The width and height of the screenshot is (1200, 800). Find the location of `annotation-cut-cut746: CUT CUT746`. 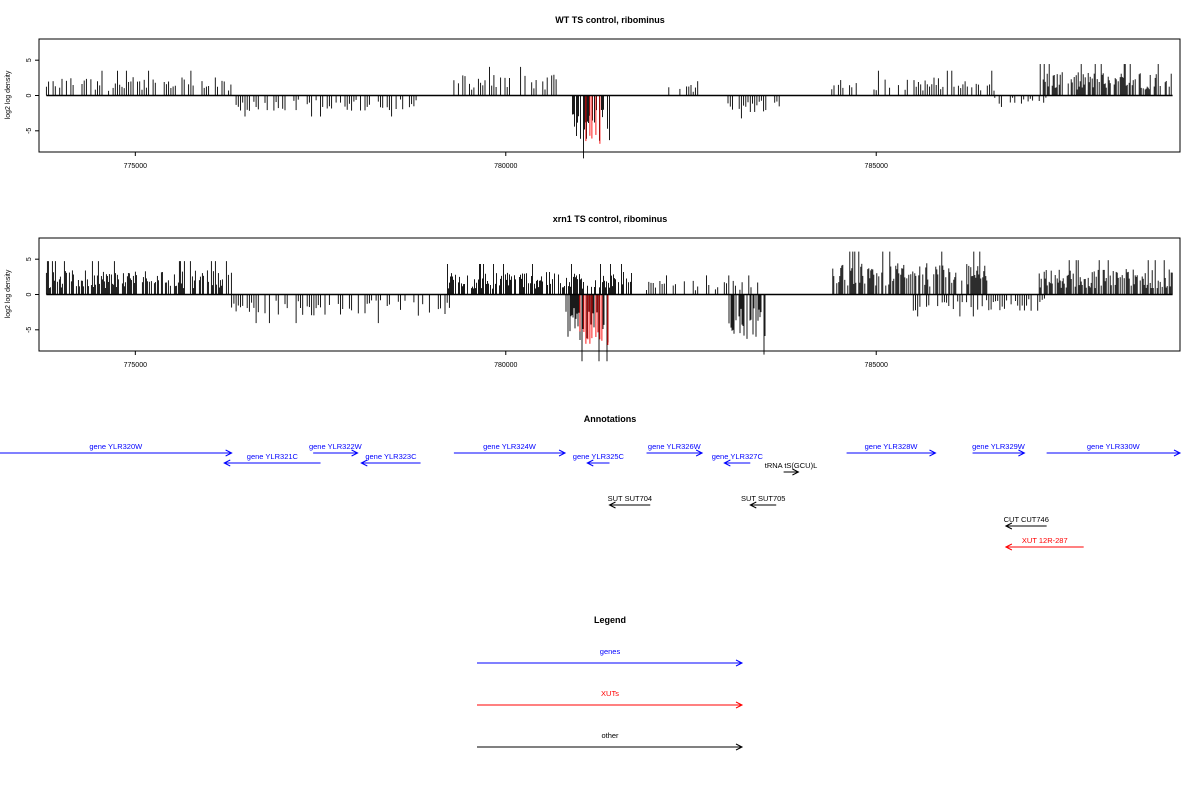

annotation-cut-cut746: CUT CUT746 is located at coordinates (1026, 522).